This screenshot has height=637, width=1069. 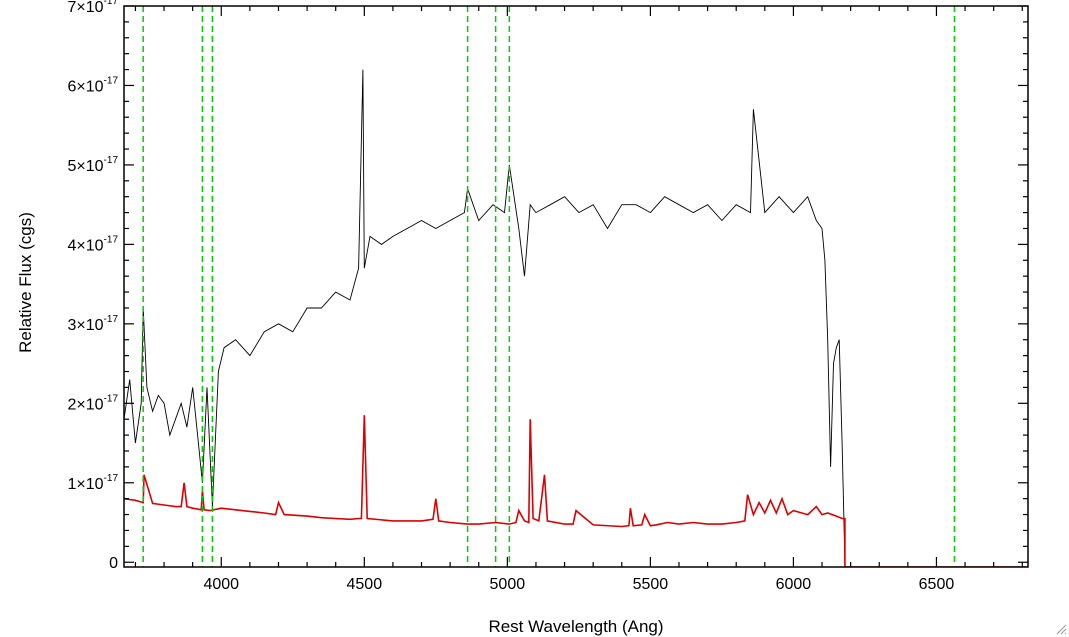 What do you see at coordinates (93, 403) in the screenshot?
I see `y-tick-label: 2×10⁻¹⁷` at bounding box center [93, 403].